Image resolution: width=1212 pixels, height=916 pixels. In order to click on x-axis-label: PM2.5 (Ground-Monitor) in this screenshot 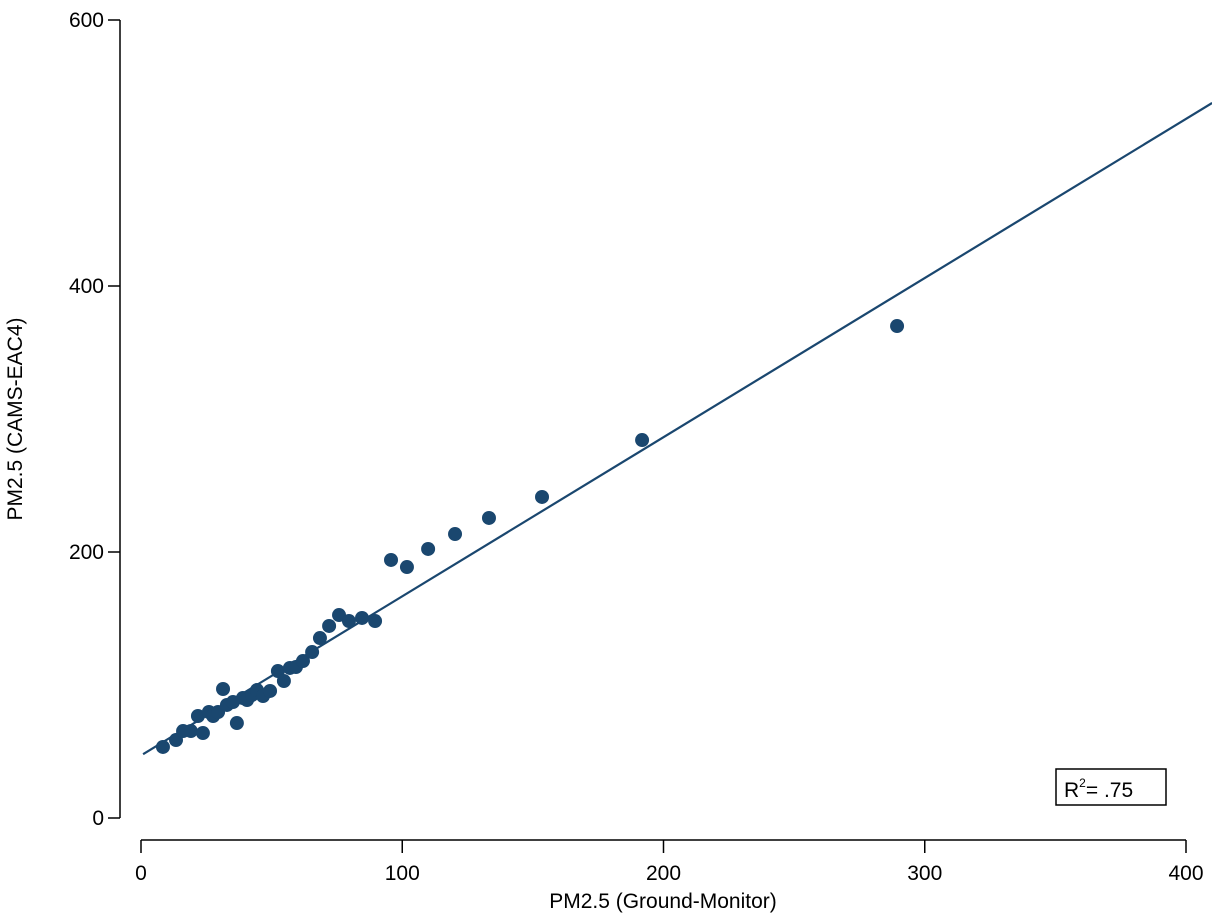, I will do `click(663, 901)`.